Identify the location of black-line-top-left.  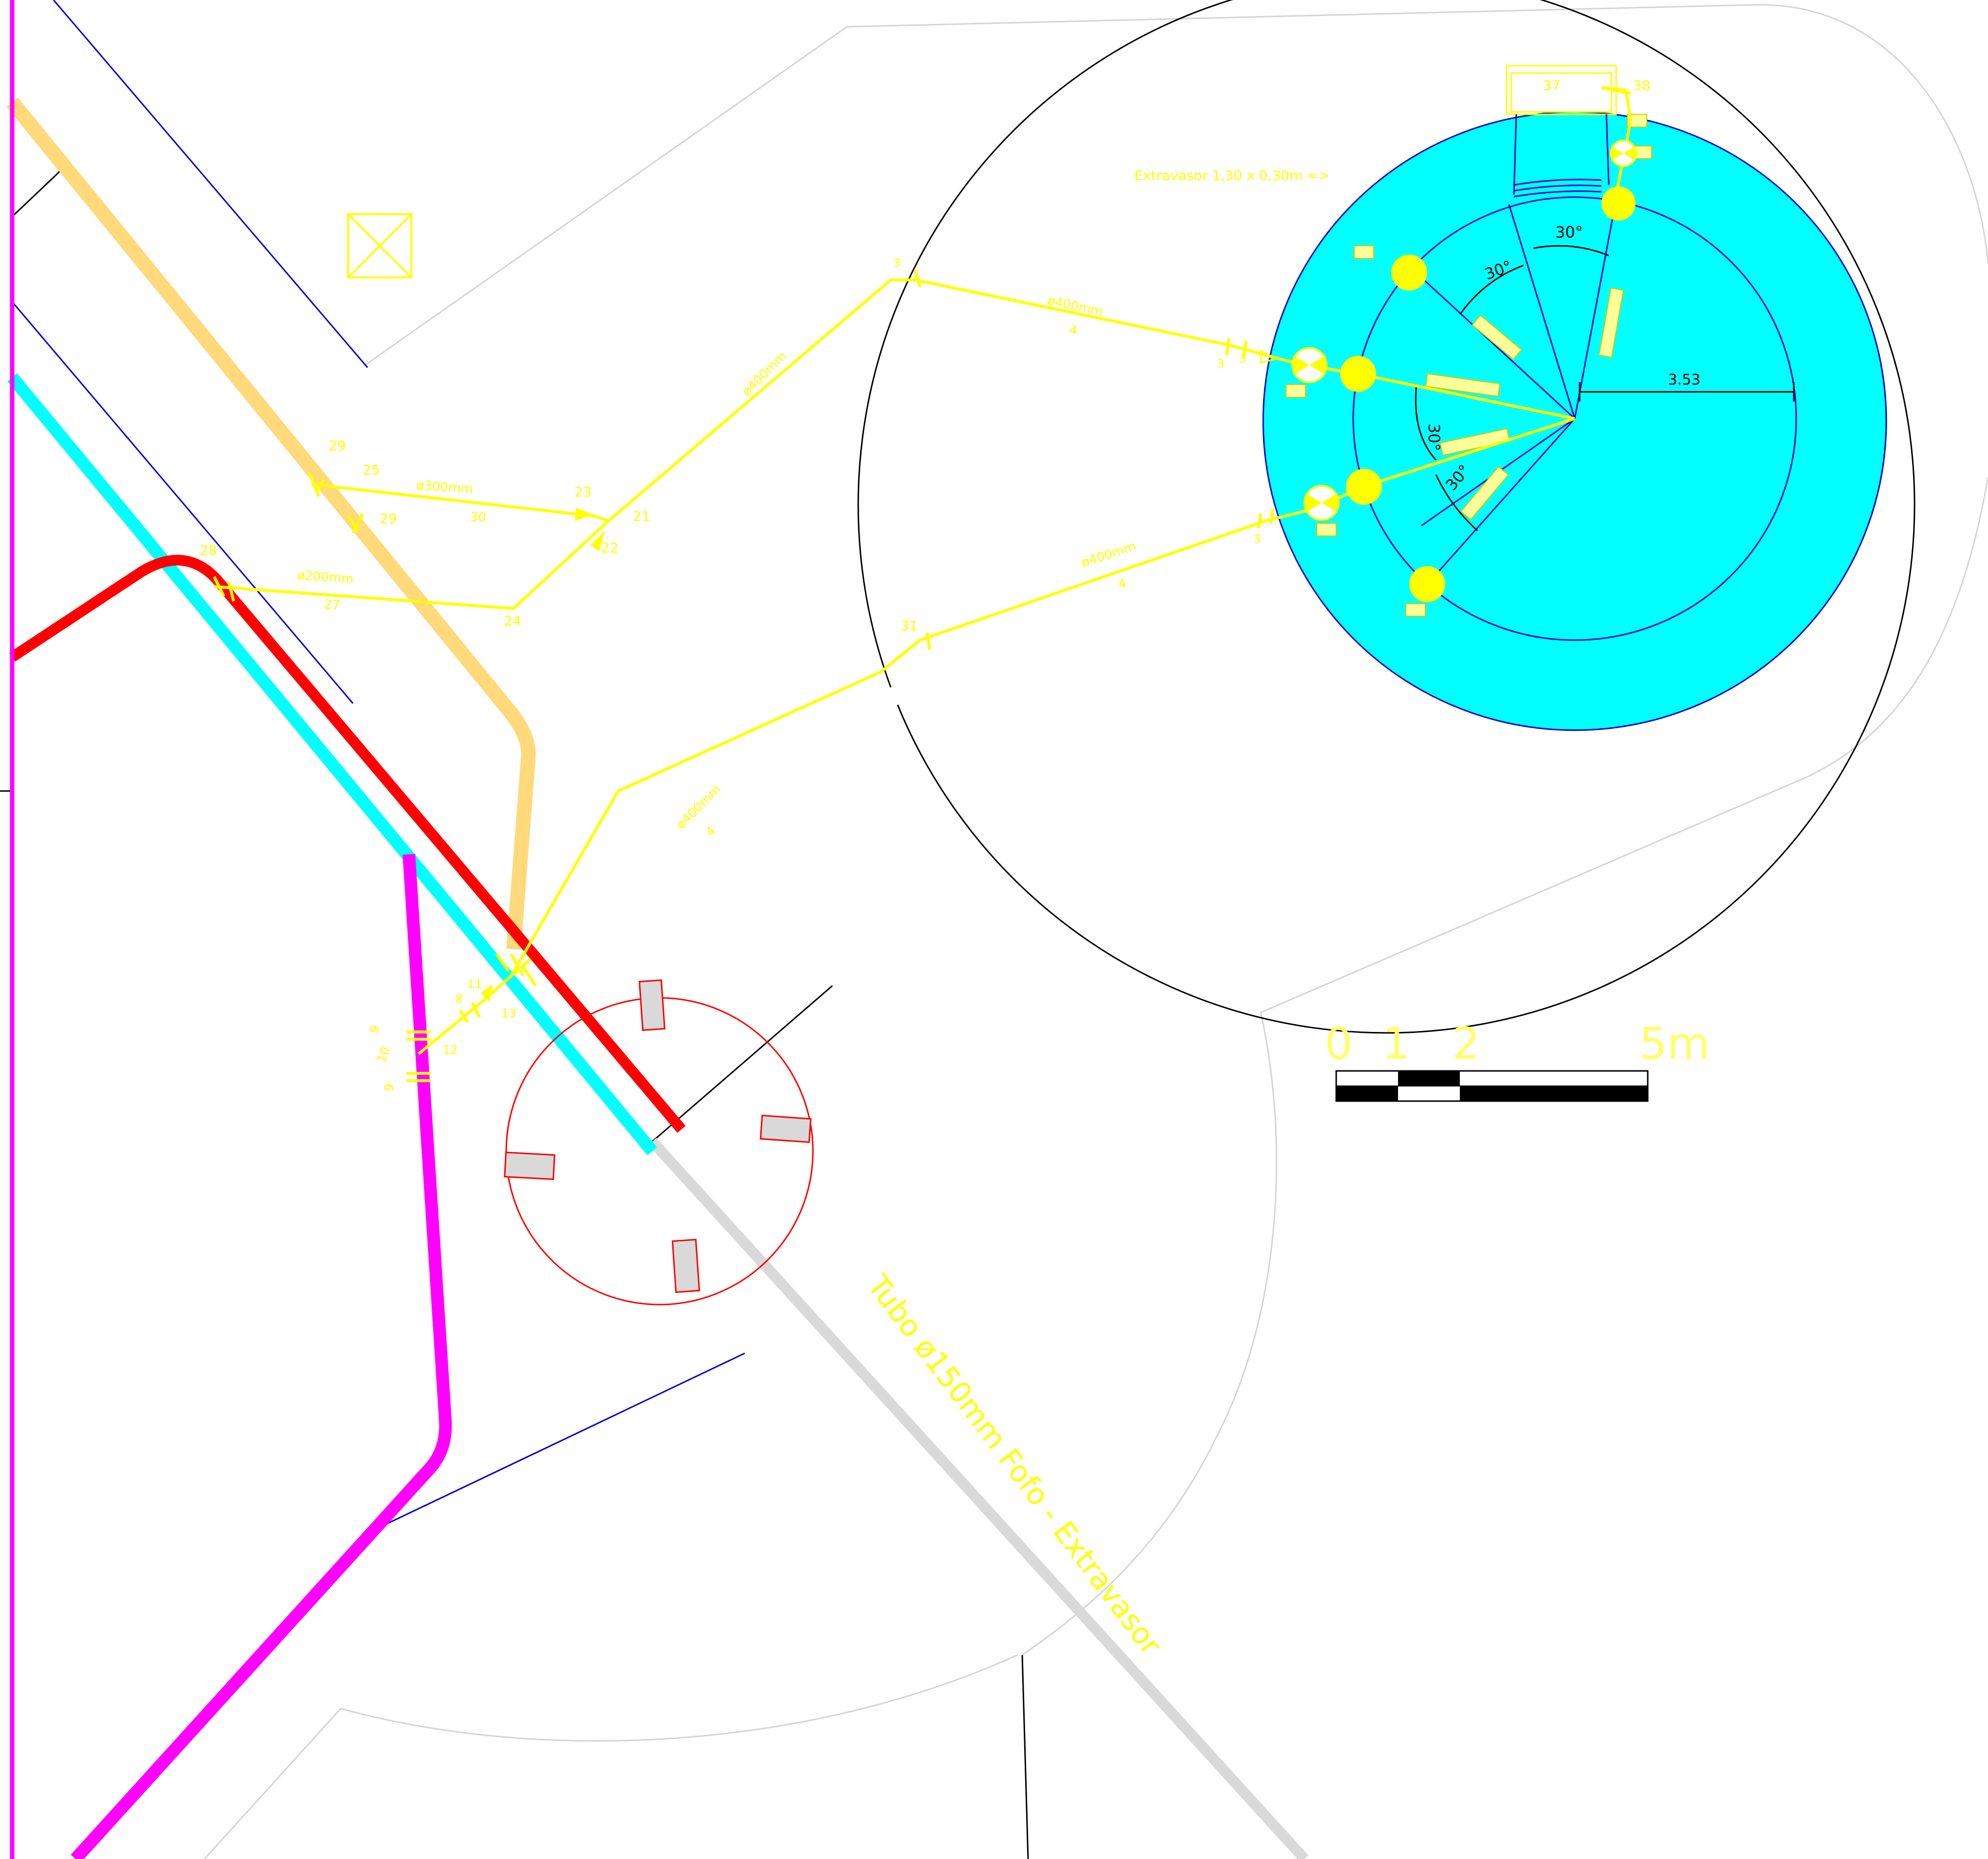
(36, 193).